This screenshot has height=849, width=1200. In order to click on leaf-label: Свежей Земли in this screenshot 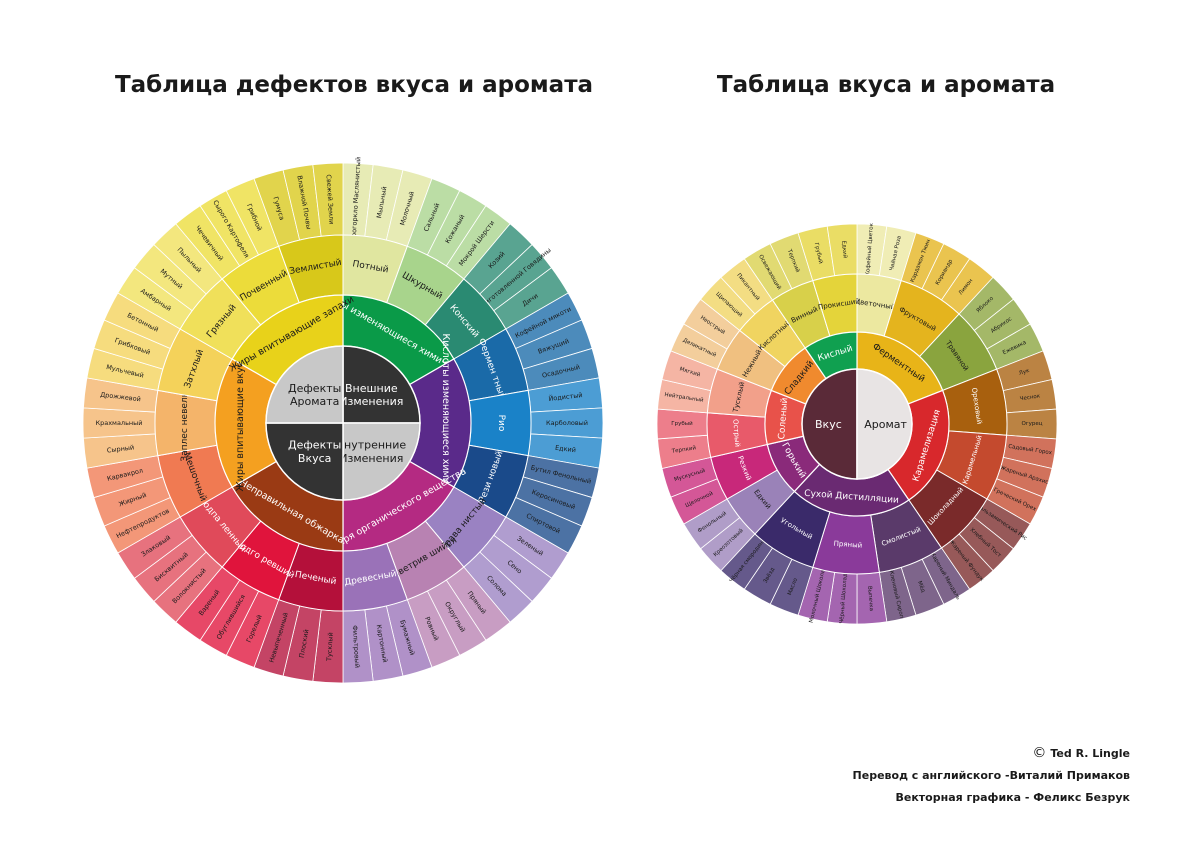, I will do `click(330, 199)`.